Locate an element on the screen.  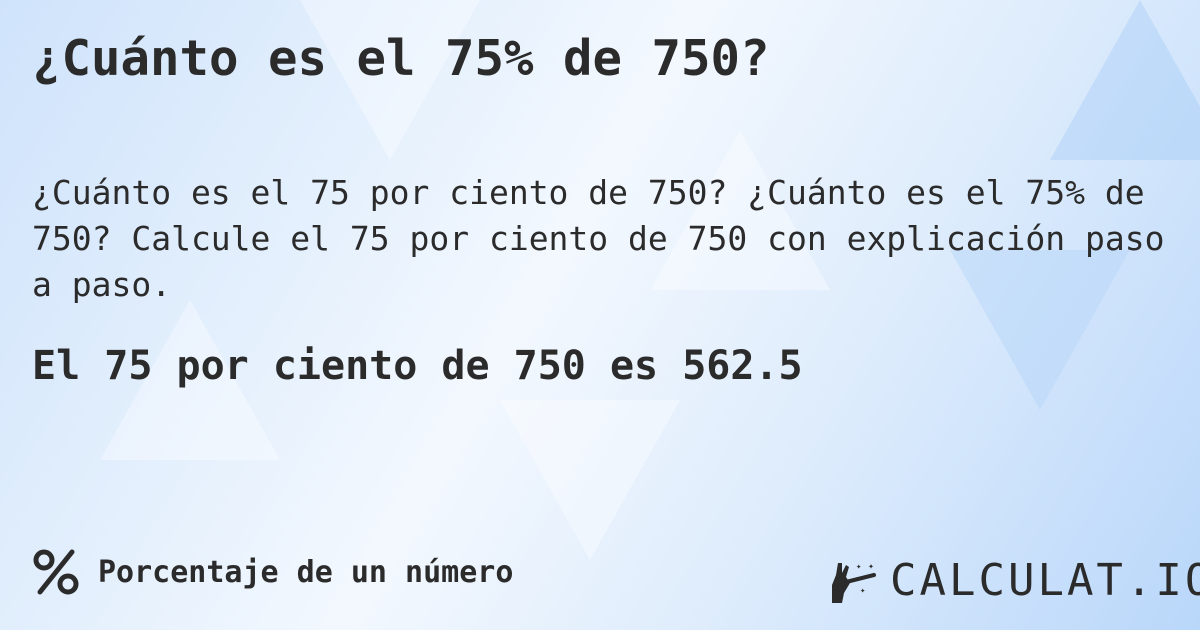
result-text: El 75 por ciento de 750 es 562.5 is located at coordinates (417, 366).